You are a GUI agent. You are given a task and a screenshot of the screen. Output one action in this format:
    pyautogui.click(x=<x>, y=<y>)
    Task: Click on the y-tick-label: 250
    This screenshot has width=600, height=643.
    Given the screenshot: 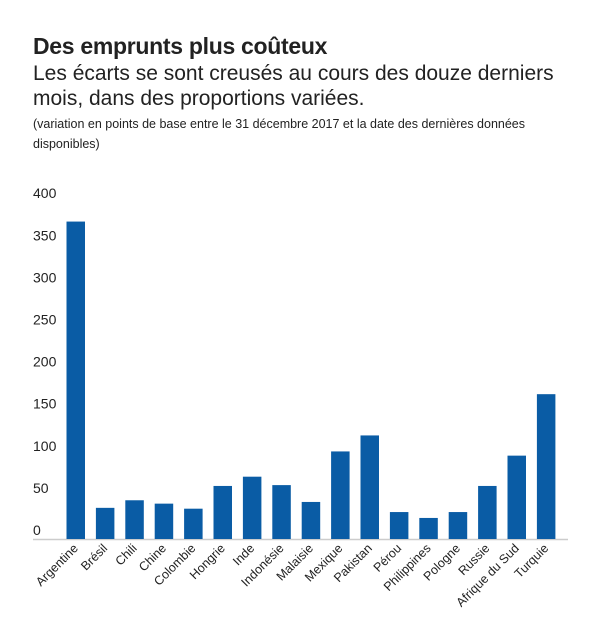 What is the action you would take?
    pyautogui.click(x=45, y=320)
    